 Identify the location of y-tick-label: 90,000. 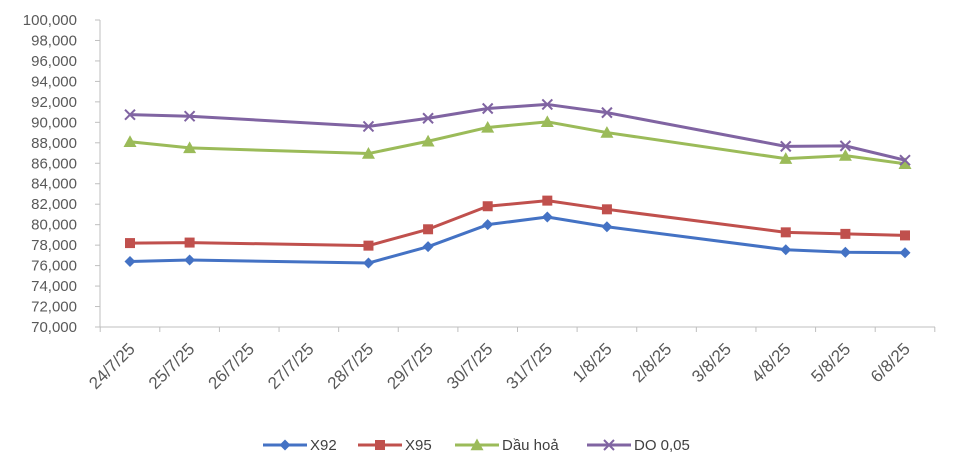
(54, 122).